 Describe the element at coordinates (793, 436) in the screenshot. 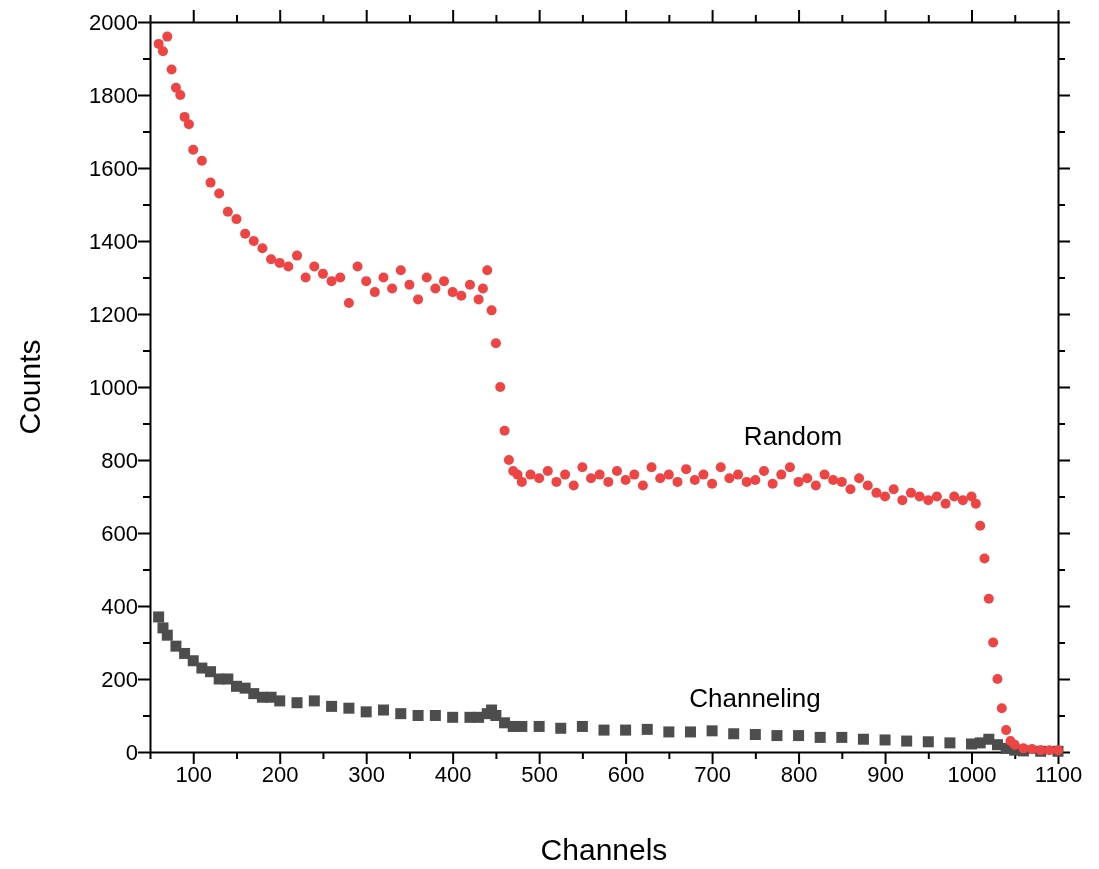

I see `series-label: Random` at that location.